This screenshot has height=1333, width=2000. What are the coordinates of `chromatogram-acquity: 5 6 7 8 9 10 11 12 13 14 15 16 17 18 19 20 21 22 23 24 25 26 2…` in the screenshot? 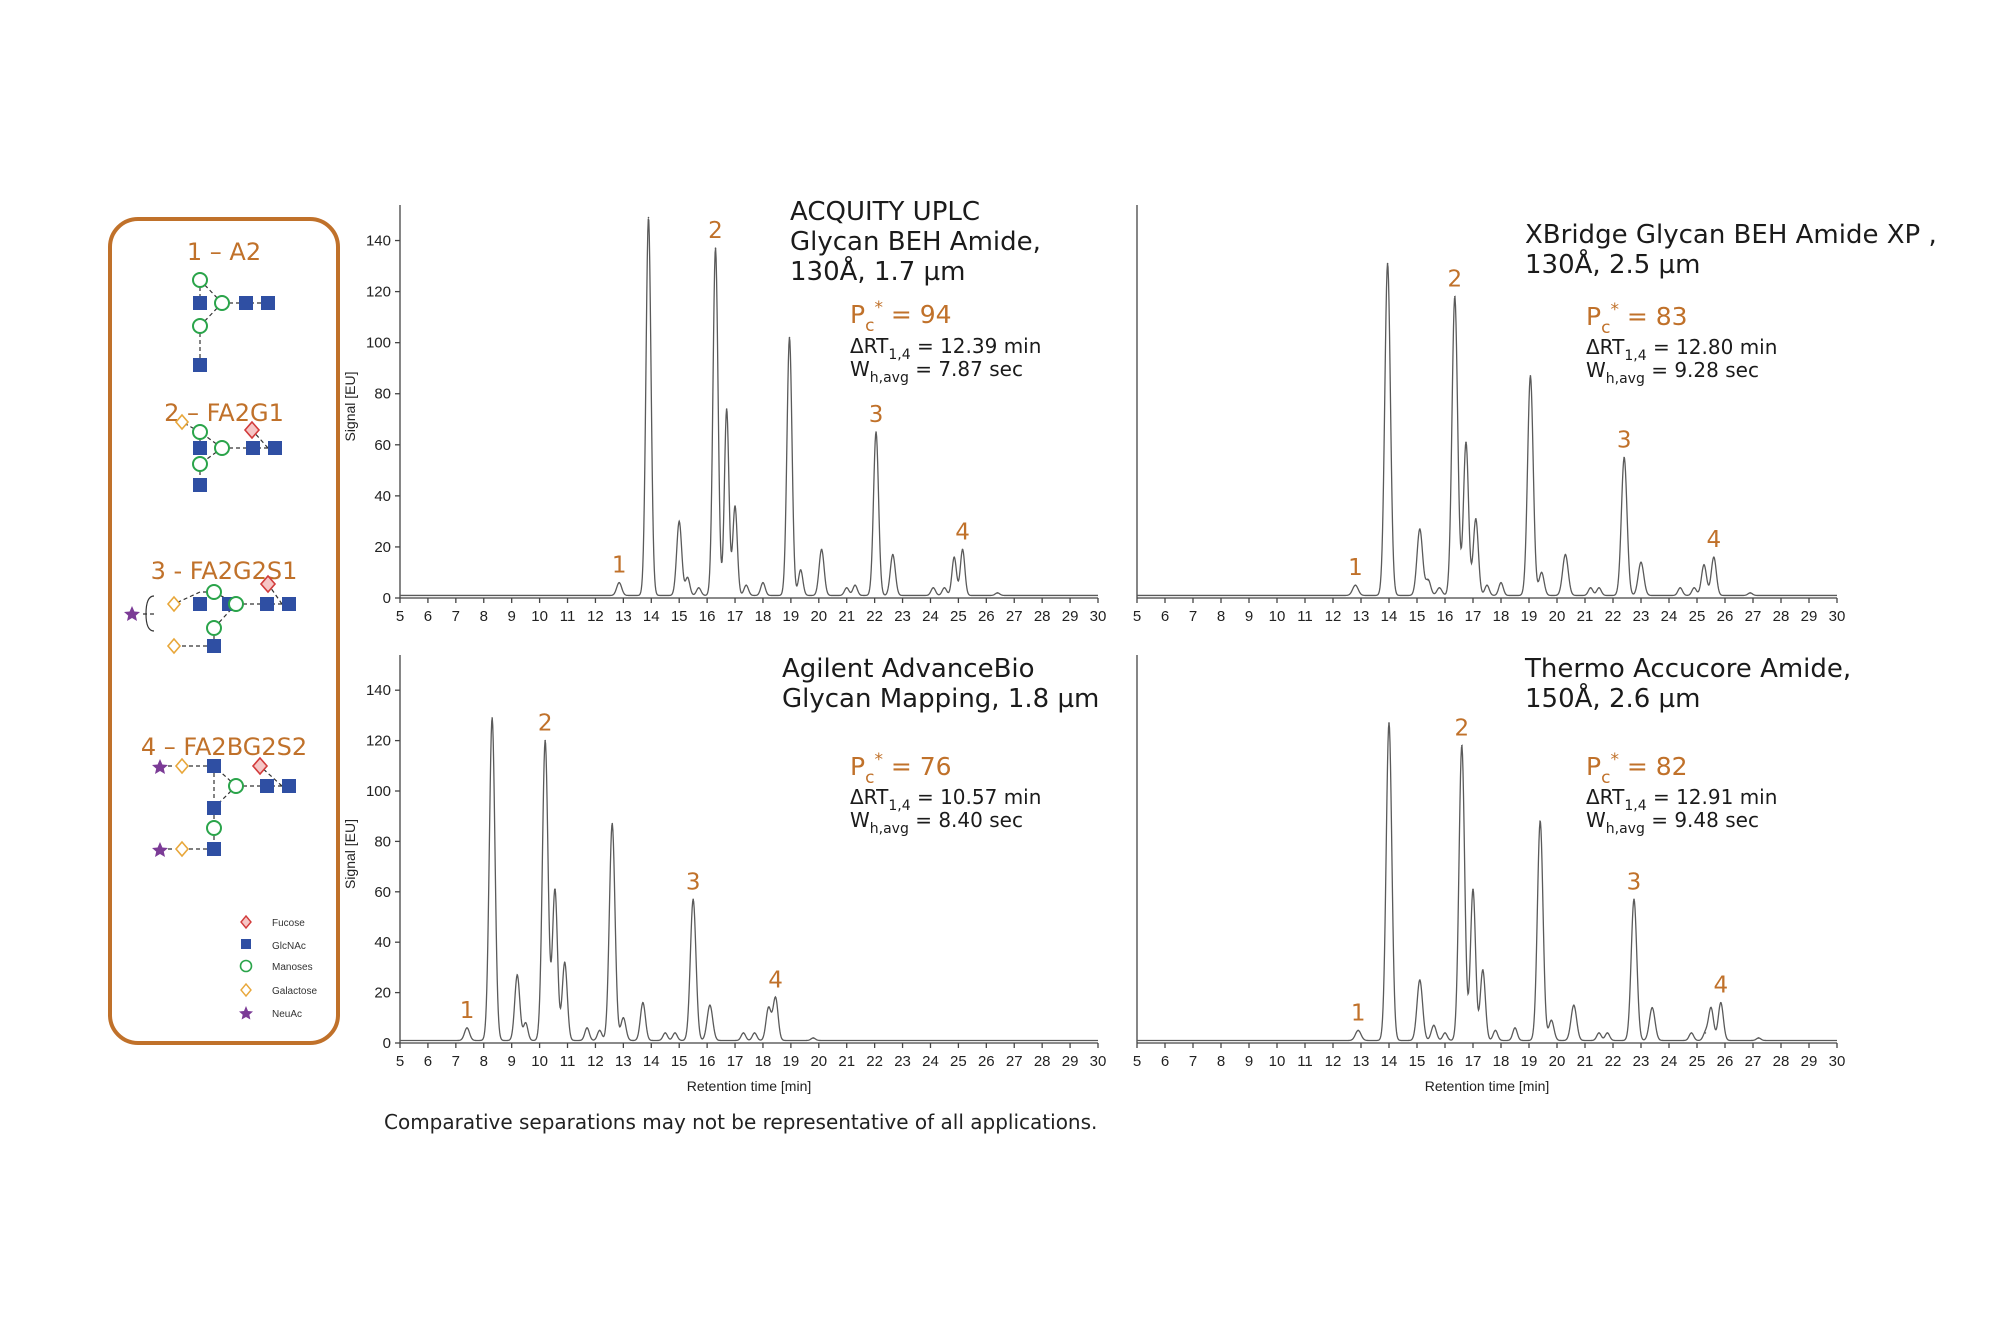 It's located at (724, 411).